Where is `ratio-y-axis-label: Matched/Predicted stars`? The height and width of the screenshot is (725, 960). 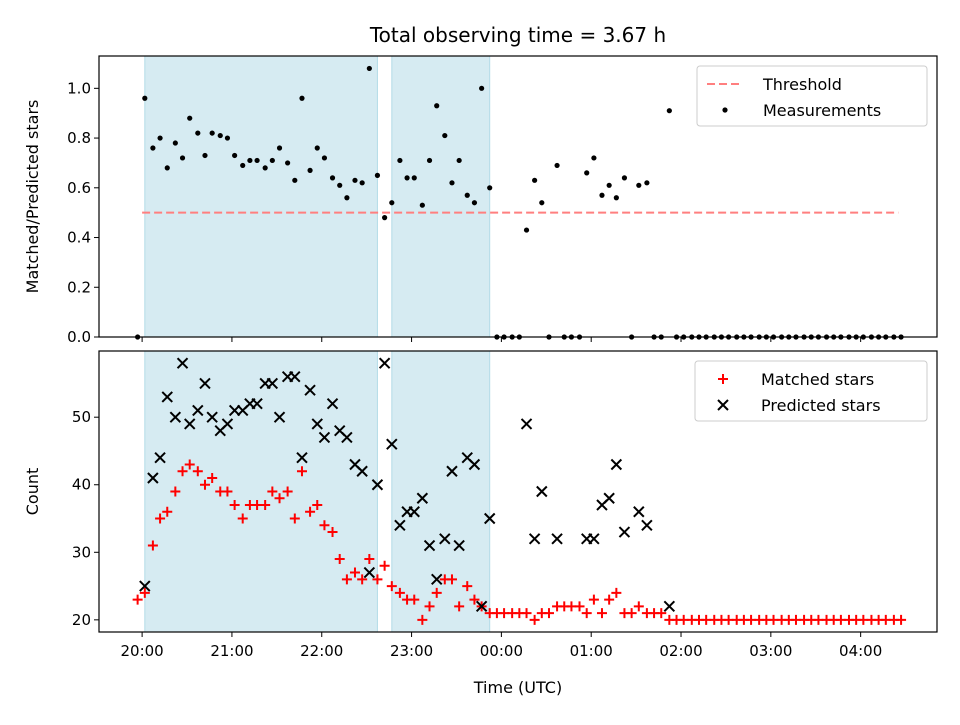
ratio-y-axis-label: Matched/Predicted stars is located at coordinates (32, 197).